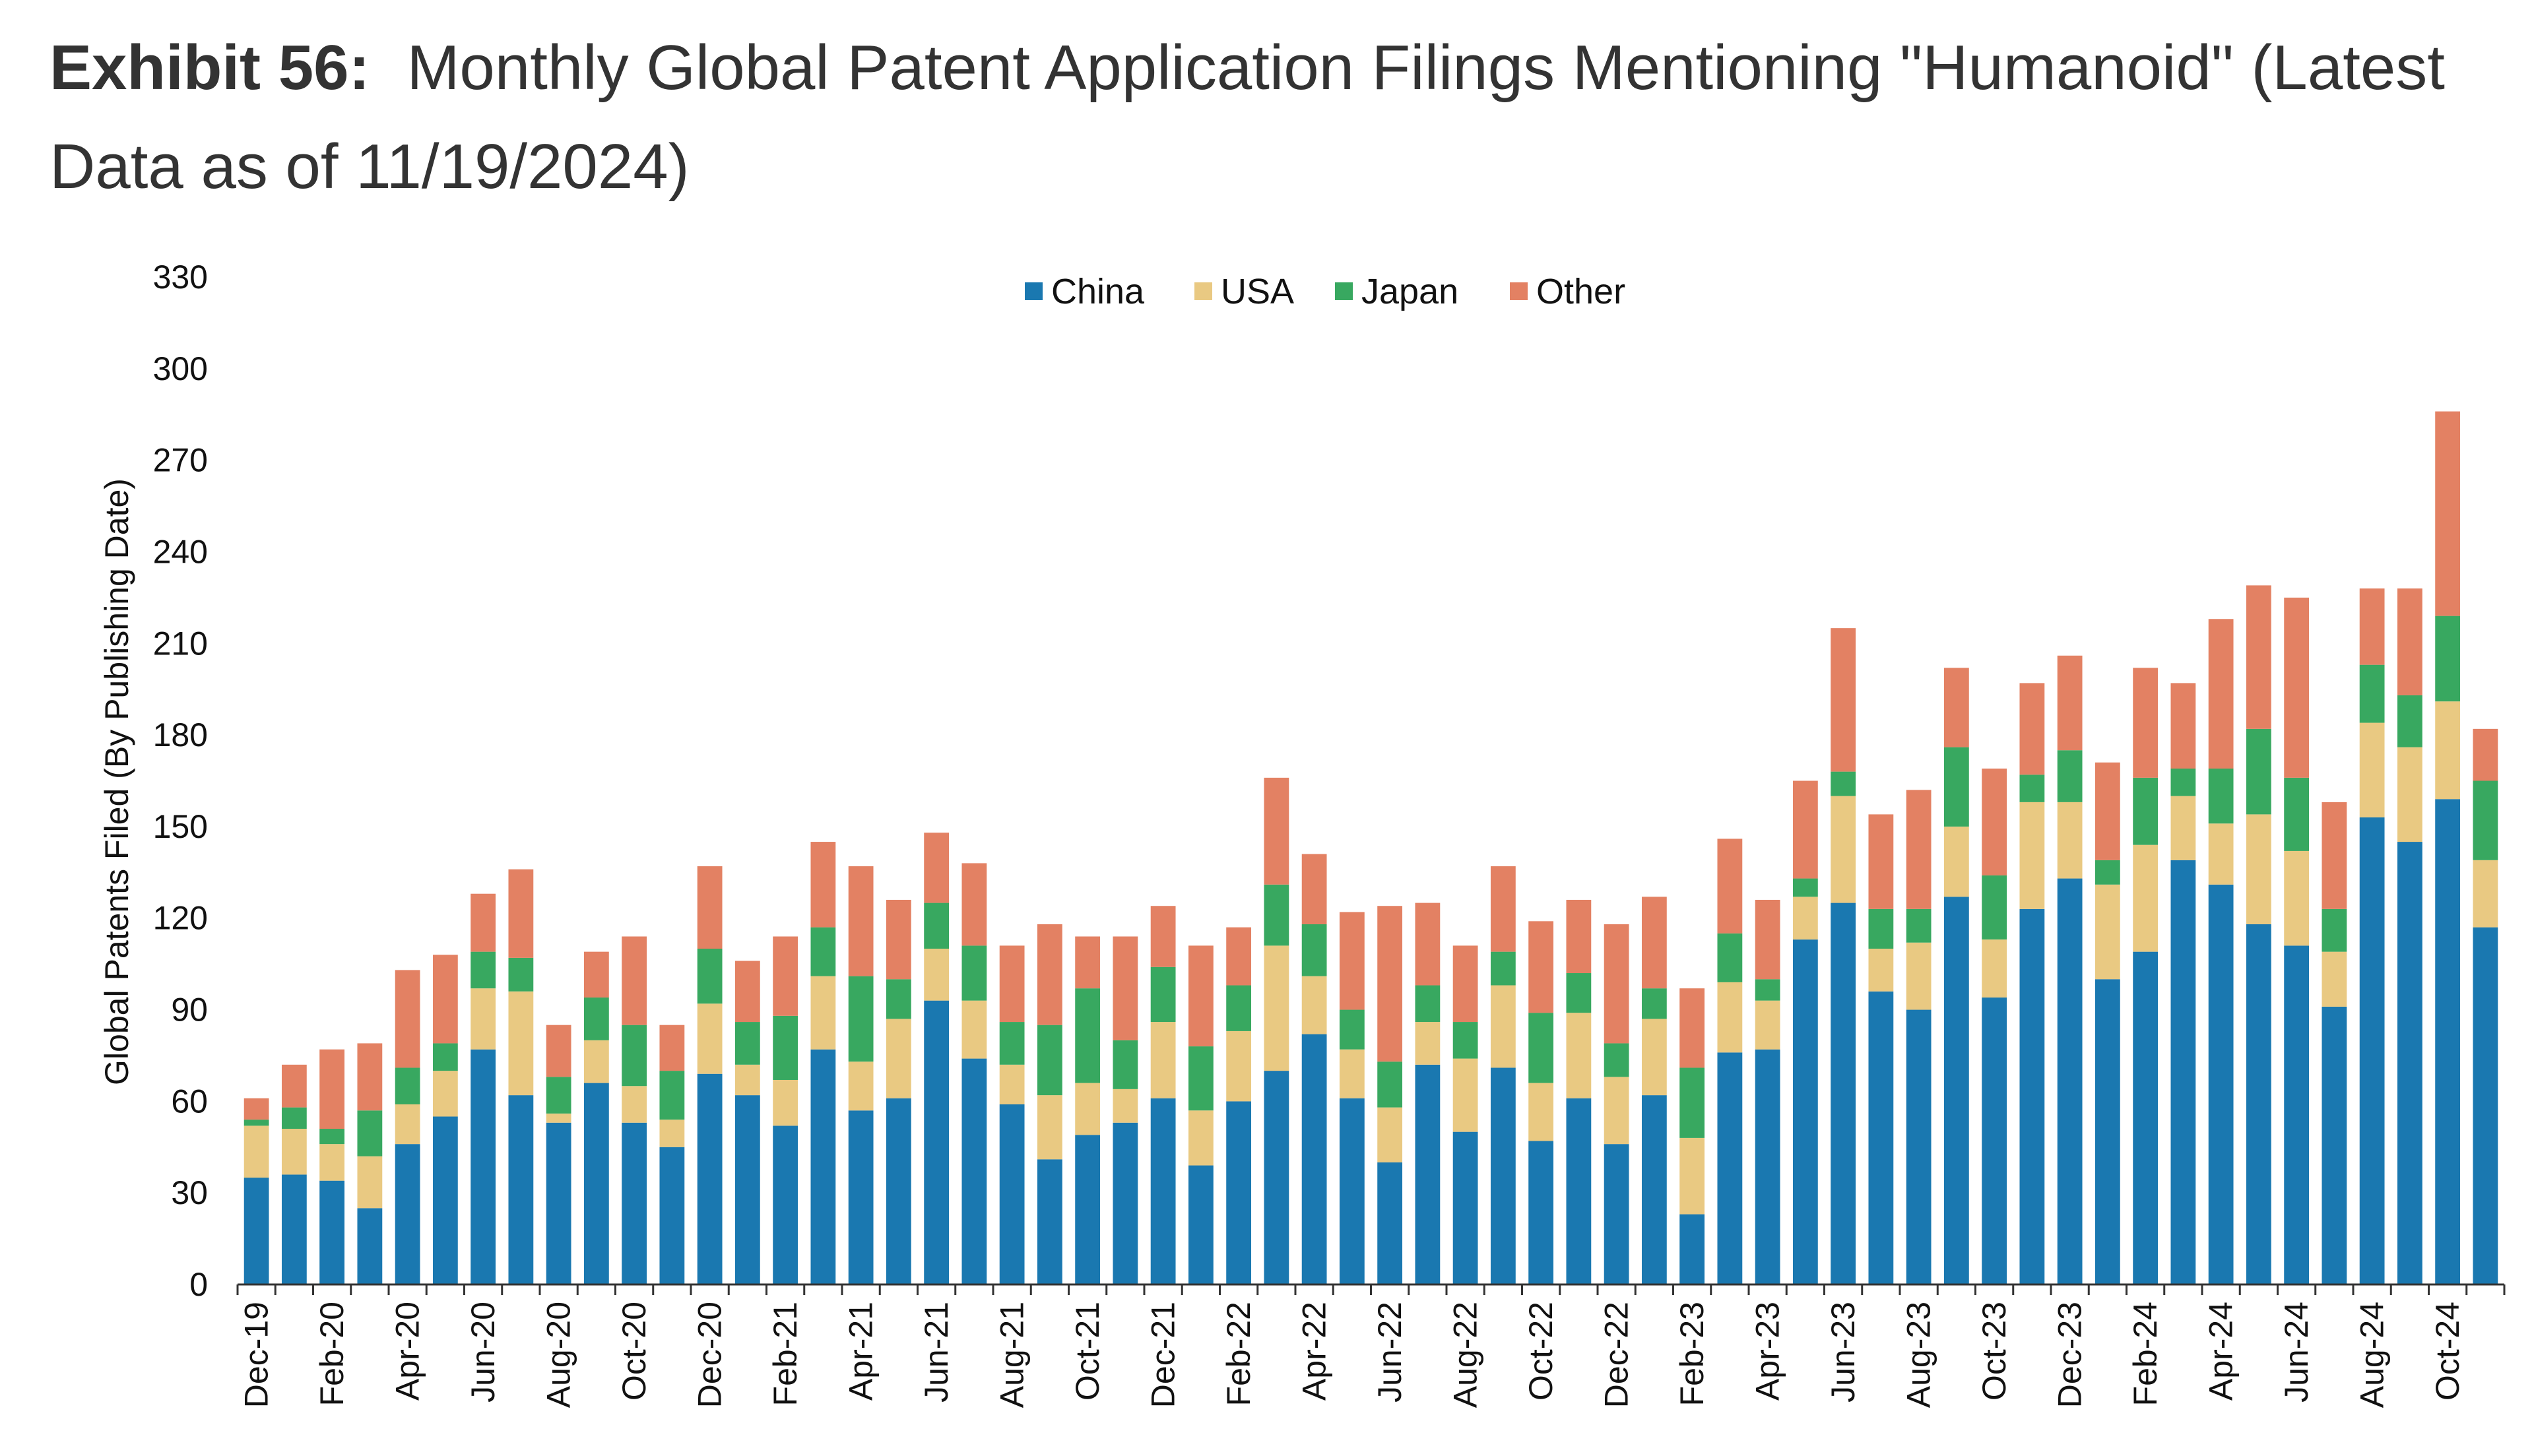 The image size is (2534, 1456). What do you see at coordinates (1257, 291) in the screenshot?
I see `legend-label-usa: USA` at bounding box center [1257, 291].